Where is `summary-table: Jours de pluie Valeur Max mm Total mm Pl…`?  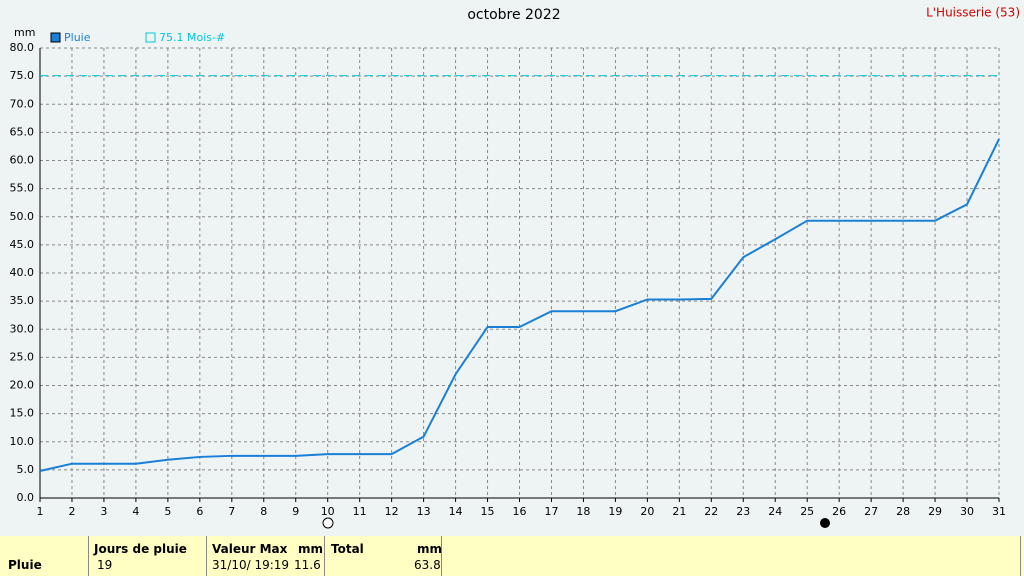
summary-table: Jours de pluie Valeur Max mm Total mm Pl… is located at coordinates (512, 556).